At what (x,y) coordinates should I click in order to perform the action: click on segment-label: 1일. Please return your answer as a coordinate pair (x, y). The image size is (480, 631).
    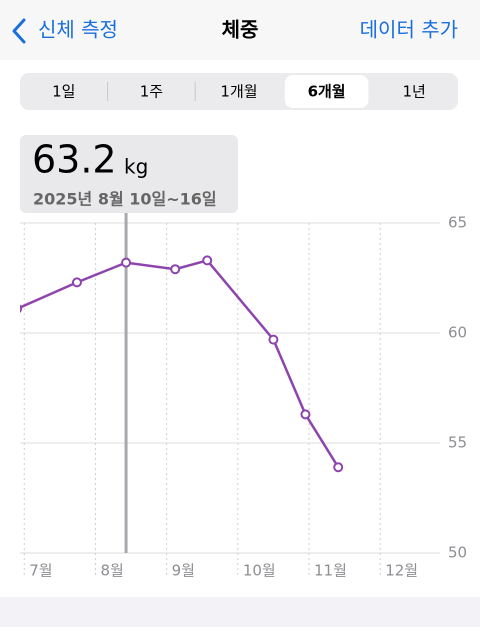
    Looking at the image, I should click on (63, 92).